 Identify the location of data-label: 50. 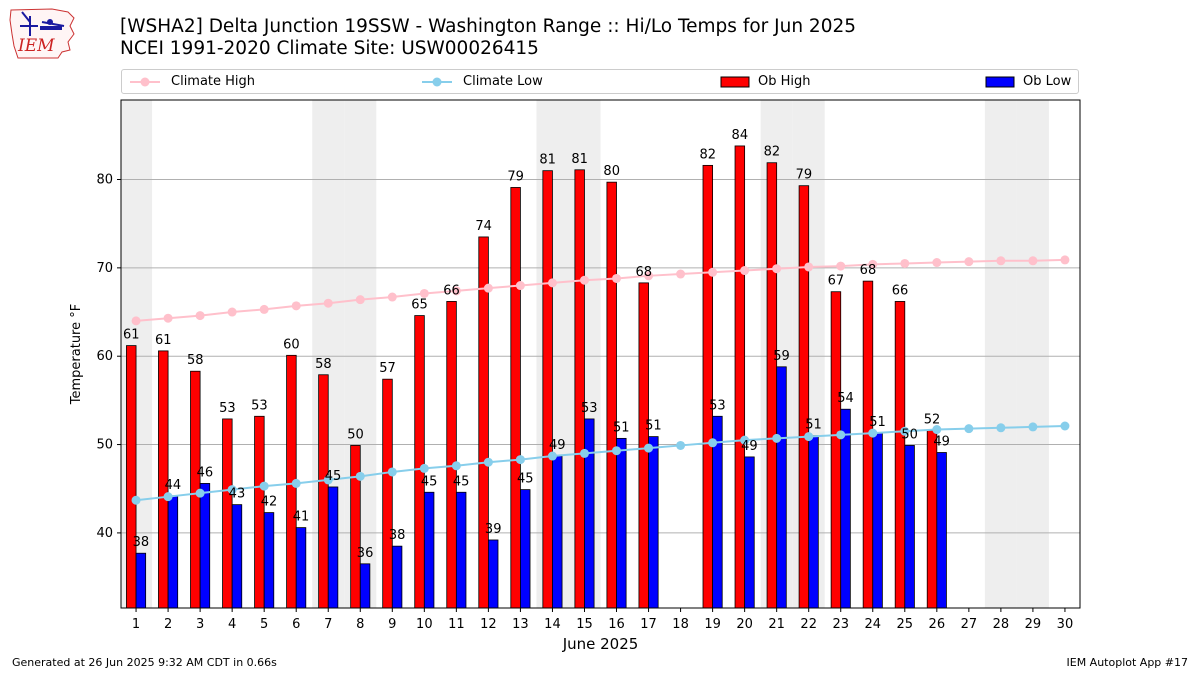
(909, 434).